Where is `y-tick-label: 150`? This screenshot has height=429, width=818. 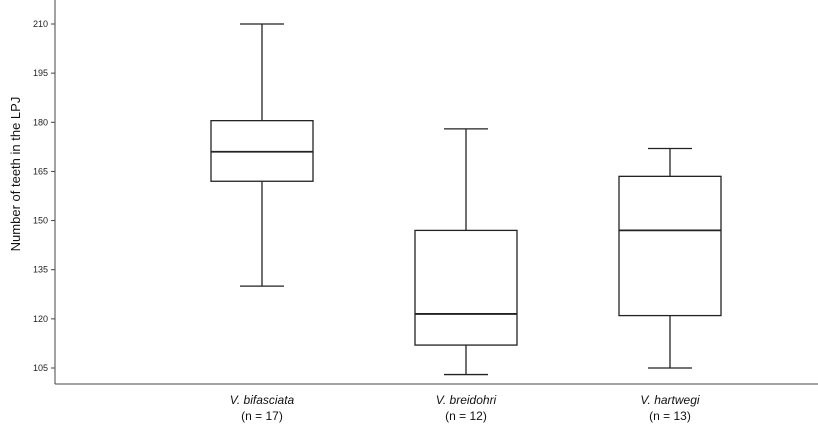
y-tick-label: 150 is located at coordinates (40, 221).